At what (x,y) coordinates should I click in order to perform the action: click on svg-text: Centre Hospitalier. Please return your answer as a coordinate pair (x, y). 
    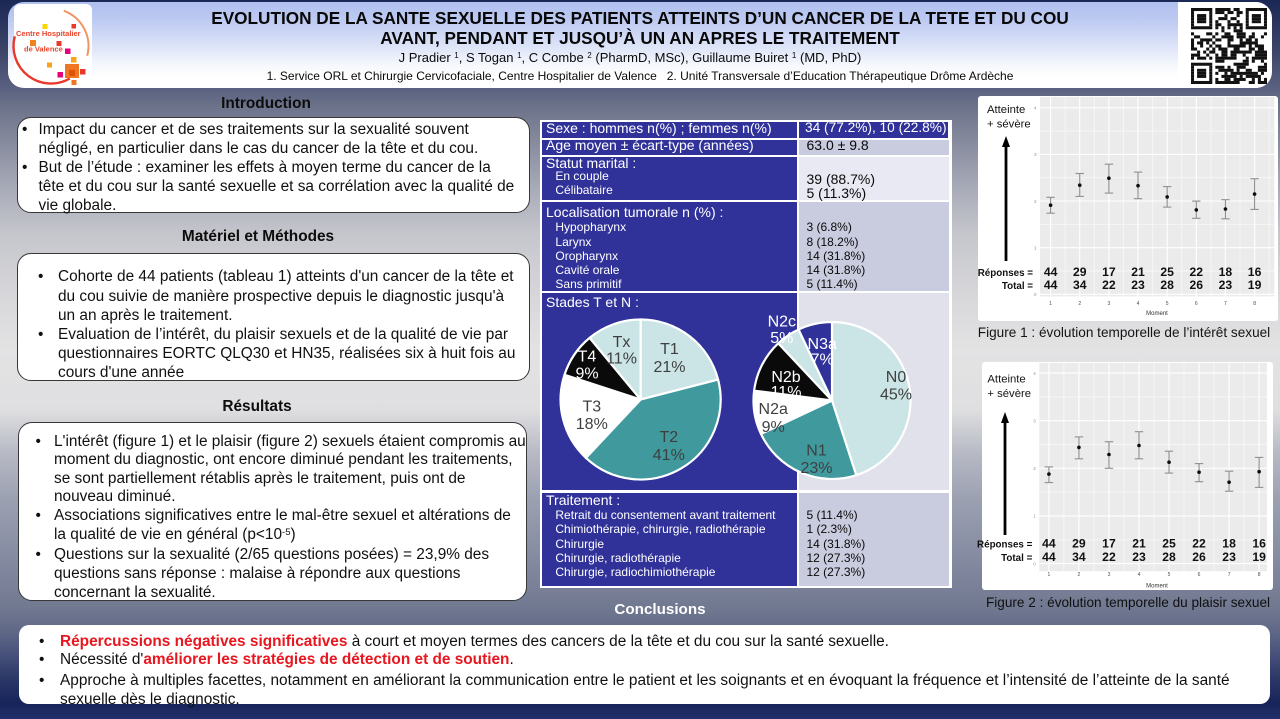
    Looking at the image, I should click on (48, 33).